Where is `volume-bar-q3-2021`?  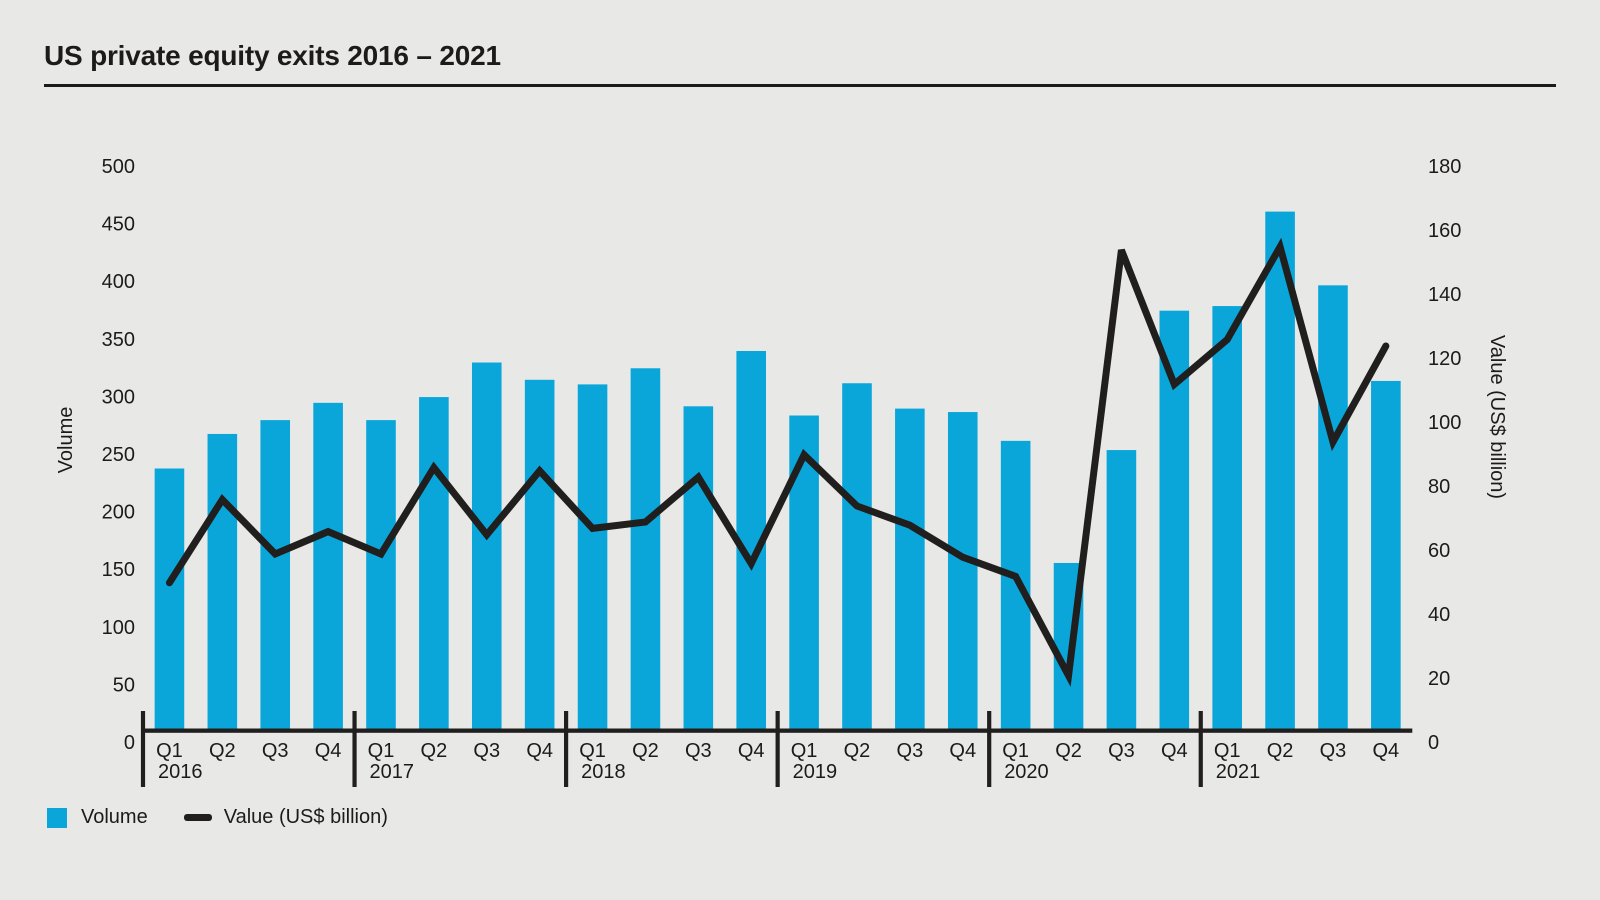 volume-bar-q3-2021 is located at coordinates (1333, 507).